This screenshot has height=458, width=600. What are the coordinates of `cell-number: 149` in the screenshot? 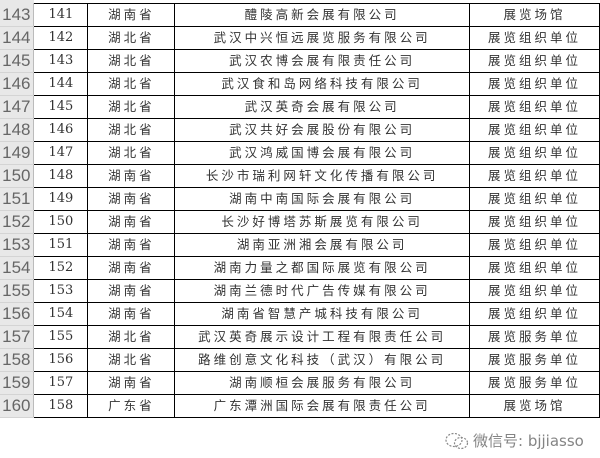 It's located at (61, 199).